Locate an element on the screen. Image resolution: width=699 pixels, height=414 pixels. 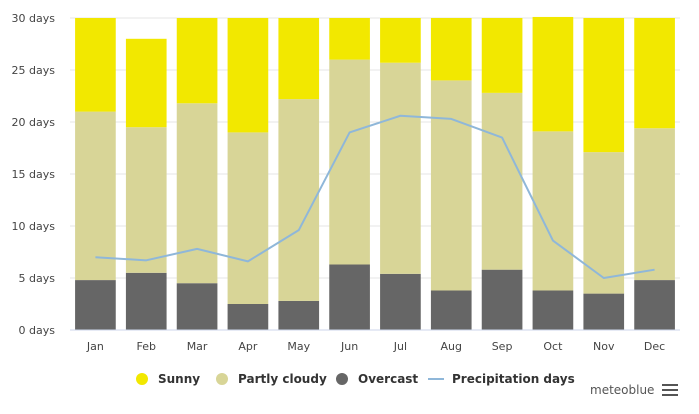
legend-label-precipitation-days: Precipitation days is located at coordinates (513, 379).